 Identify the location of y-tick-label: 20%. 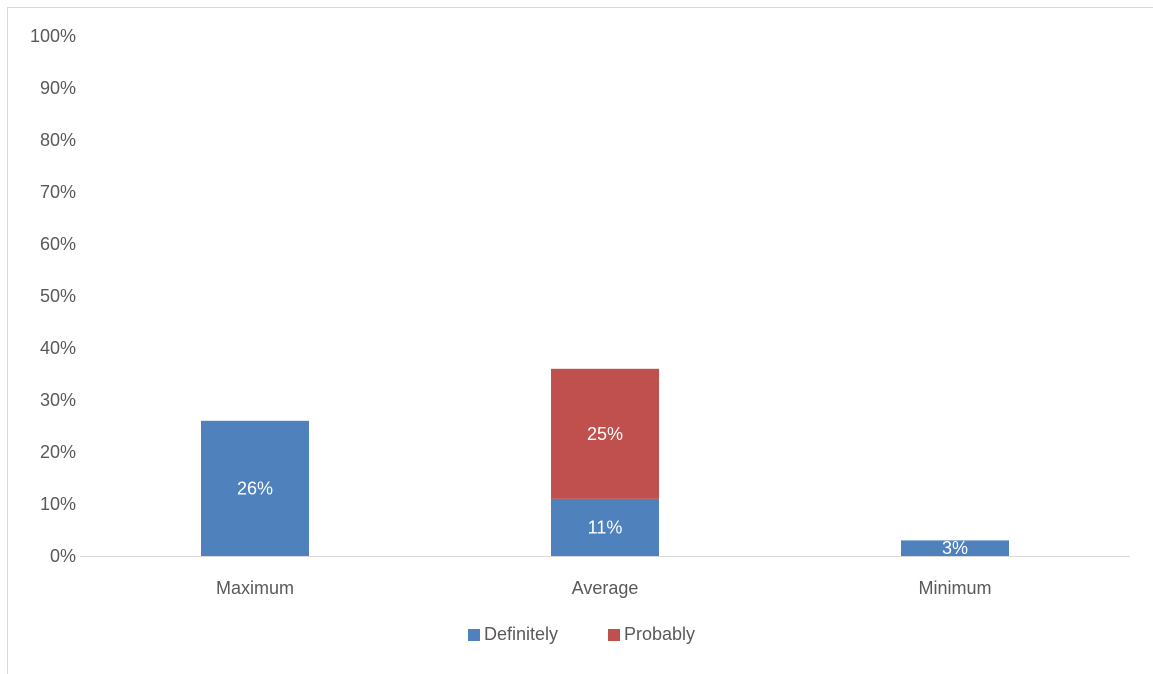
(58, 452).